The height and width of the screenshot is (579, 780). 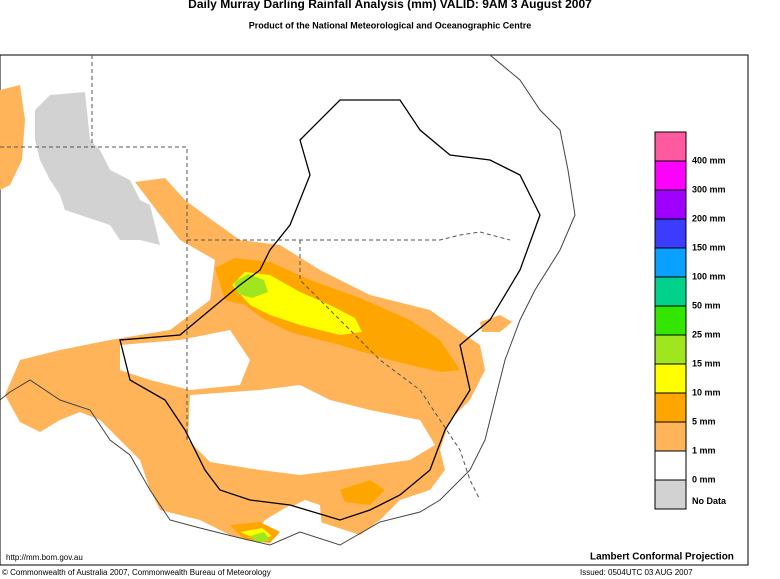 I want to click on legend-label: 10 mm, so click(x=706, y=392).